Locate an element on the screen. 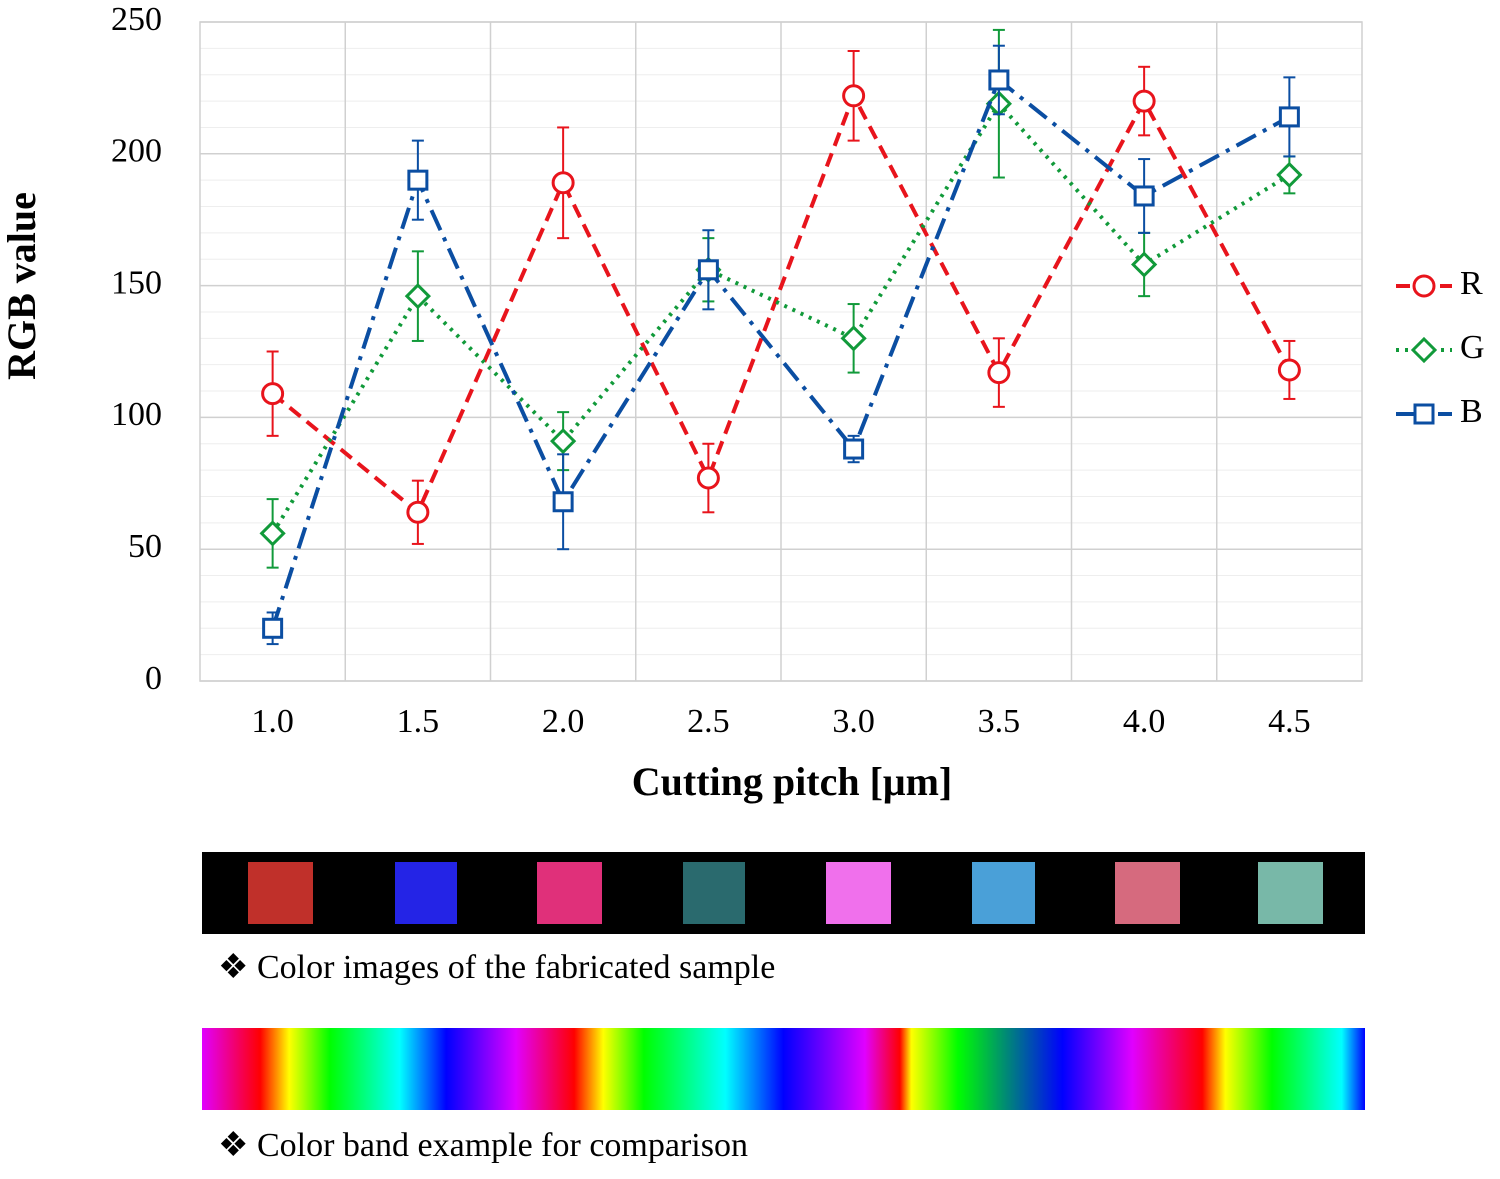  caption: ❖ Color images of the fabricated sample is located at coordinates (496, 967).